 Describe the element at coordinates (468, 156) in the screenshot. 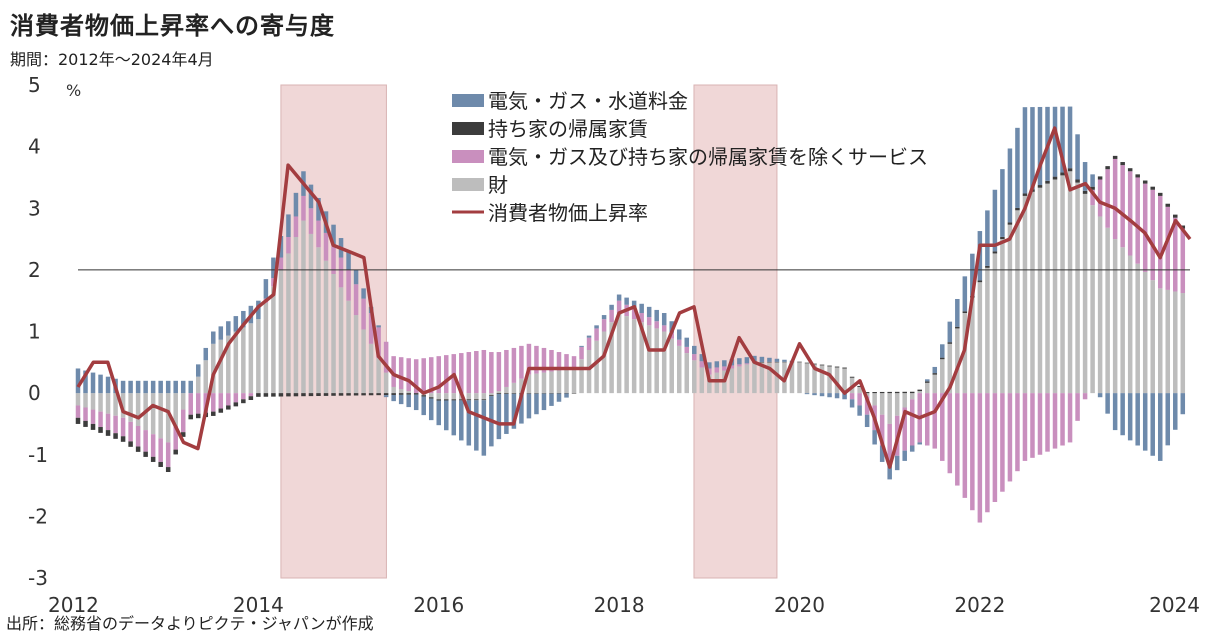

I see `legend-swatch` at that location.